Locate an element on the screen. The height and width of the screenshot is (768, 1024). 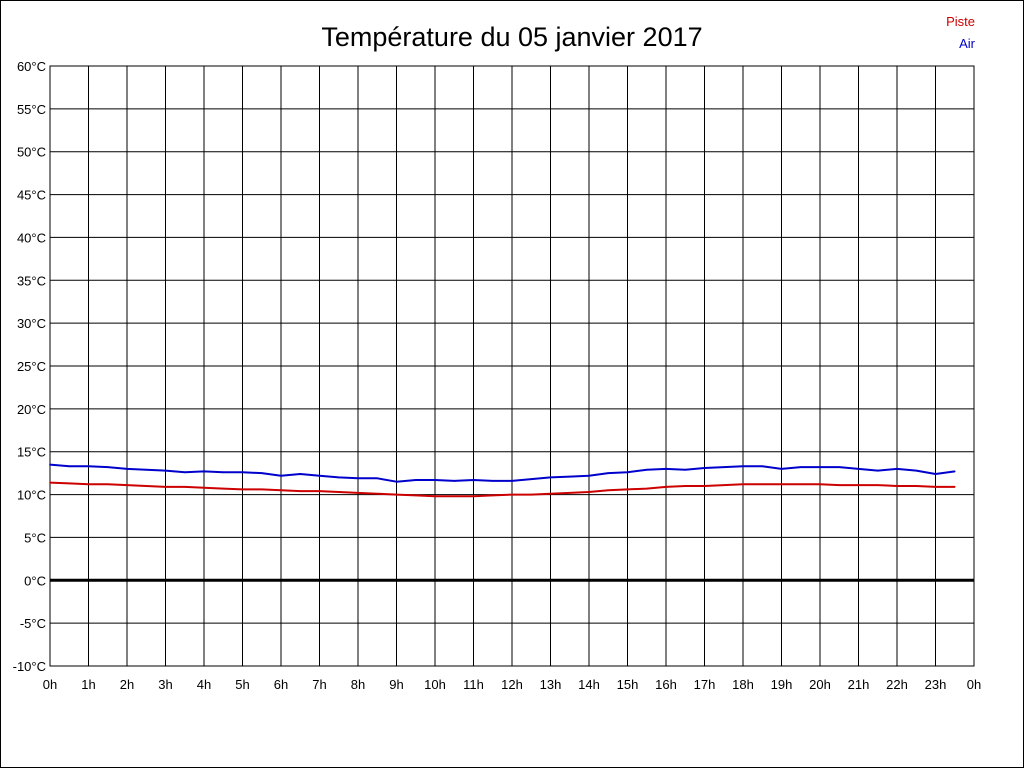
x-tick-label: 23h is located at coordinates (936, 684).